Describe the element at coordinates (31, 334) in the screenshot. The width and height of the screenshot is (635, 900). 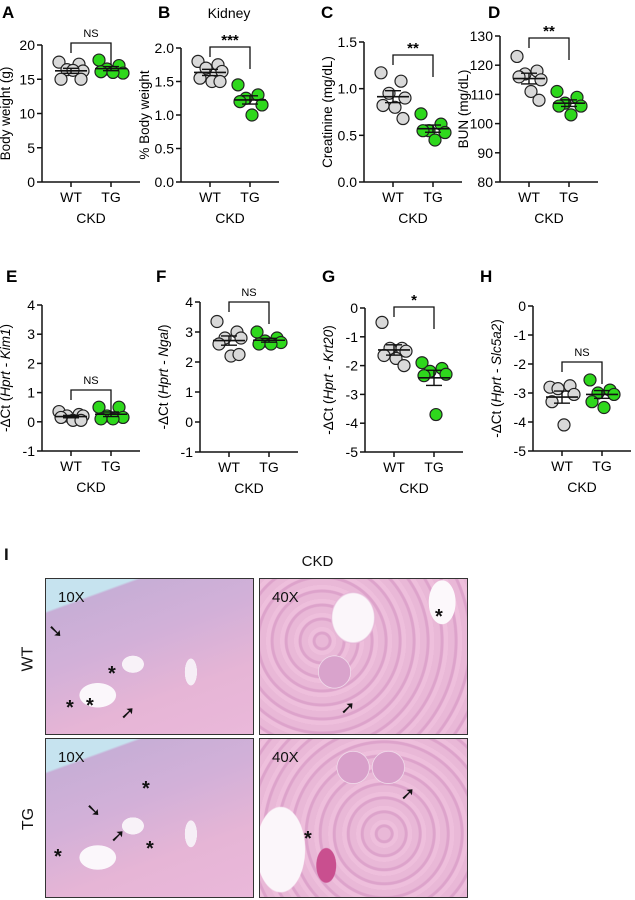
I see `y-tick-label: 3` at that location.